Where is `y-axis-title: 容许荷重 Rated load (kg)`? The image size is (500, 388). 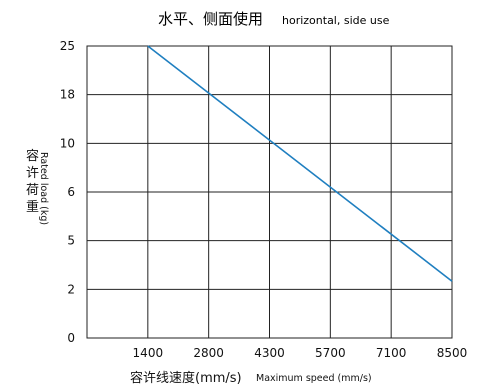 y-axis-title: 容许荷重 Rated load (kg) is located at coordinates (37, 186).